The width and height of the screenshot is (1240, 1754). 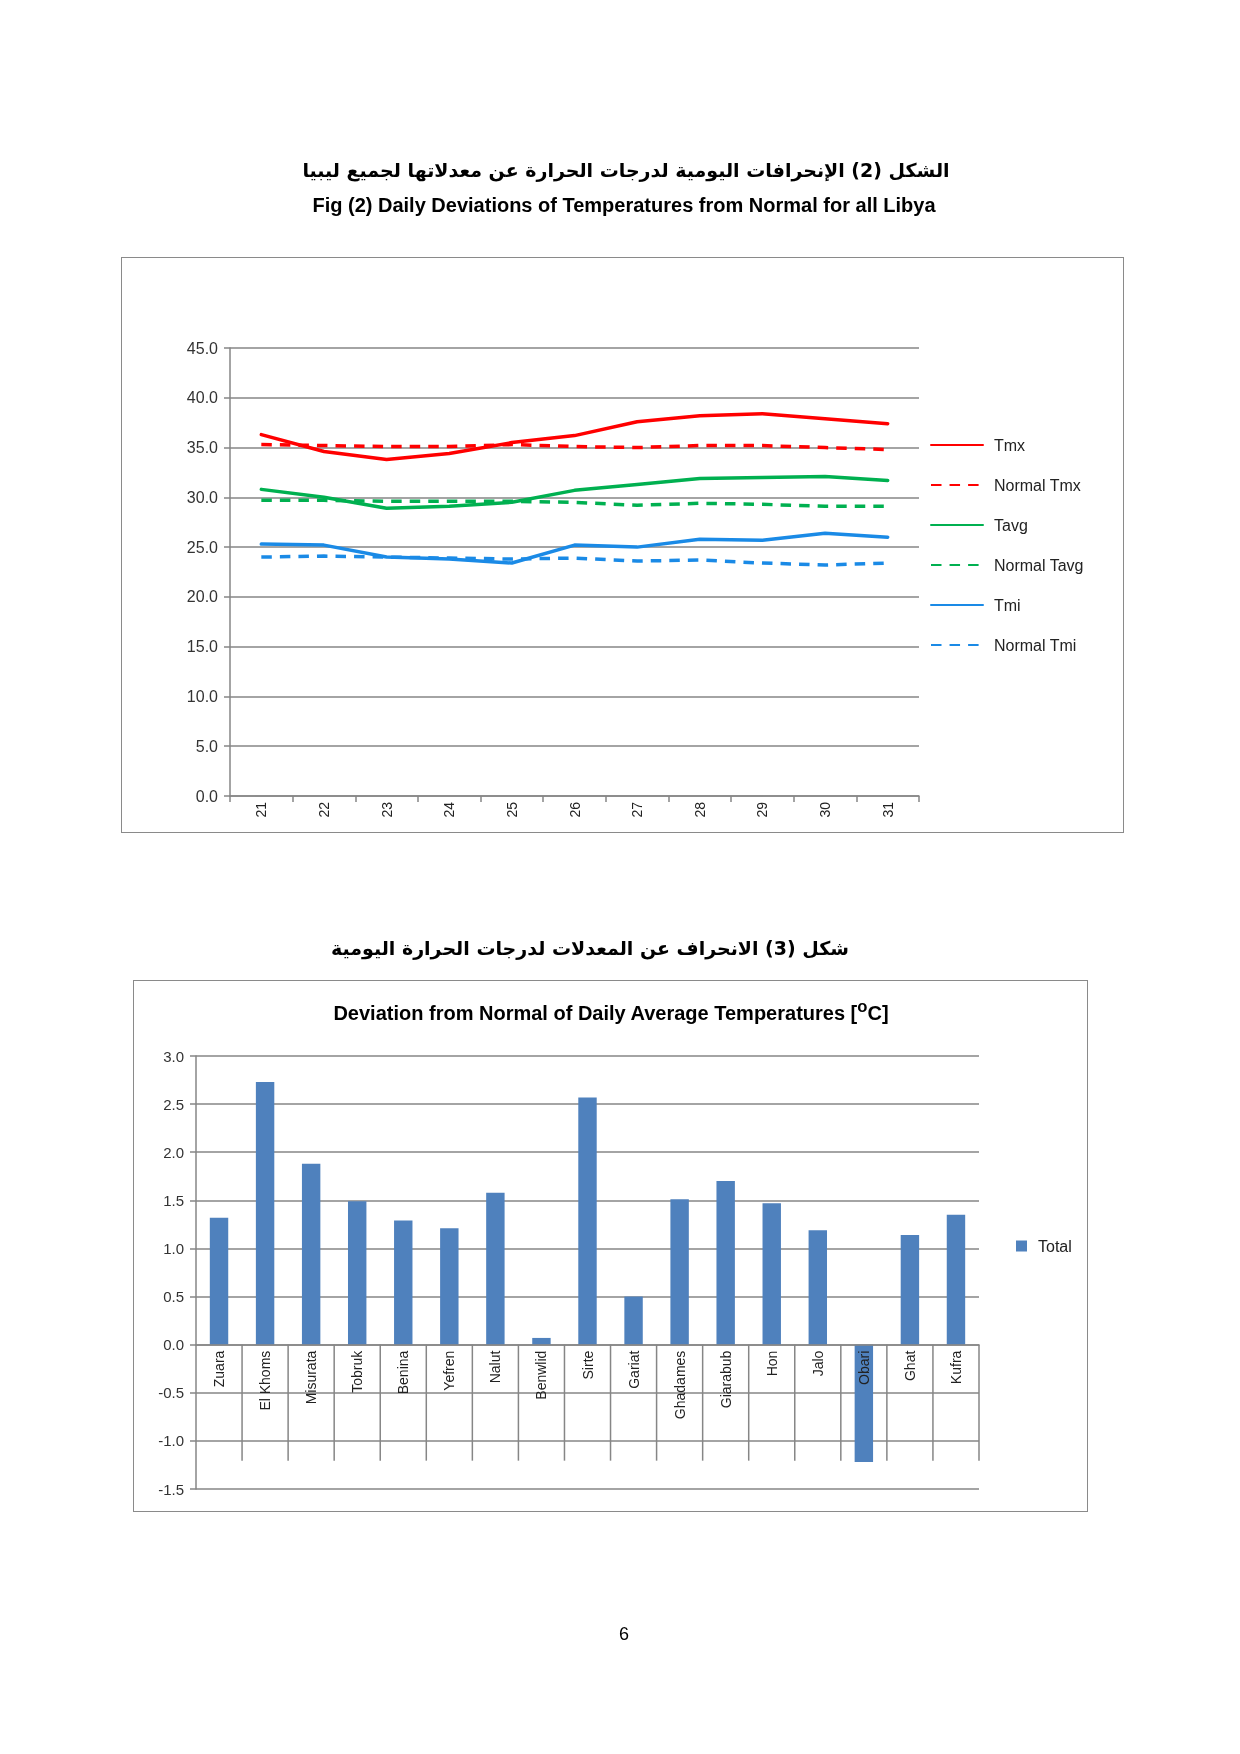 I want to click on x-tick-label: Benwlid, so click(x=541, y=1375).